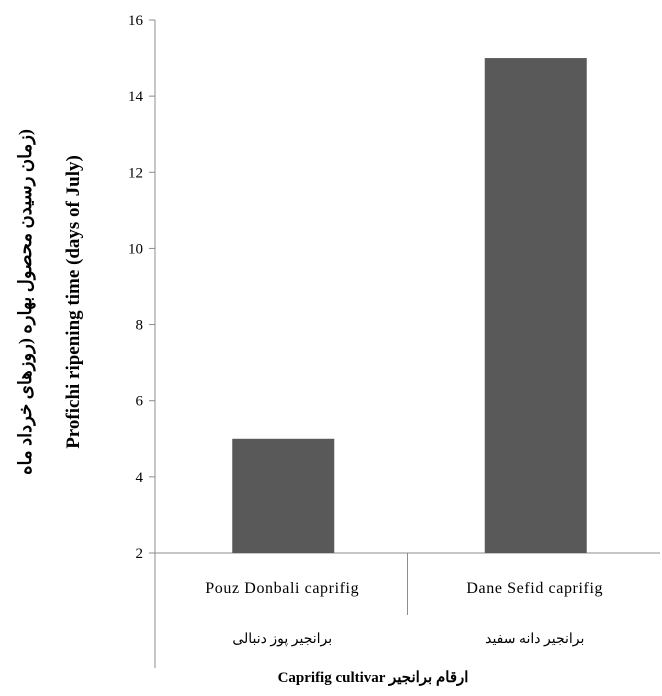 This screenshot has height=696, width=662. What do you see at coordinates (141, 287) in the screenshot?
I see `y-axis-ticks: 2 4 6 8 10 12 14 16` at bounding box center [141, 287].